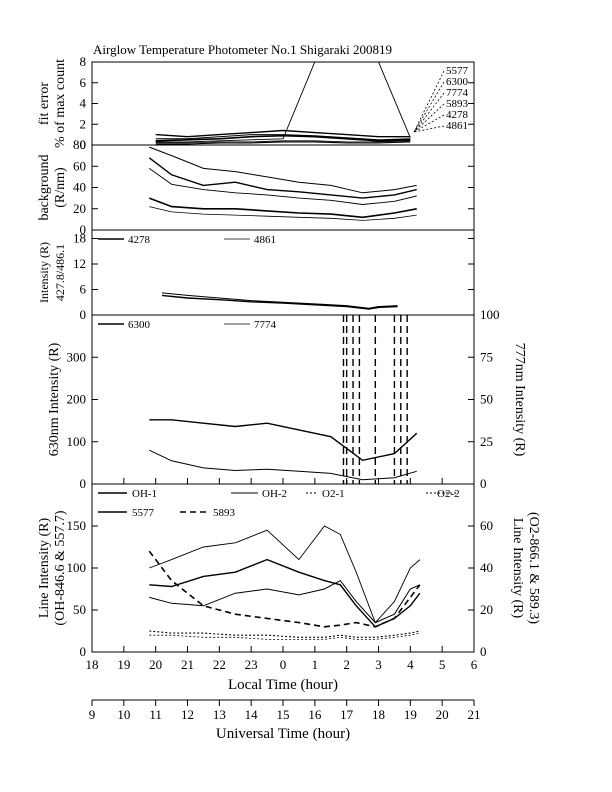 The height and width of the screenshot is (792, 612). What do you see at coordinates (155, 714) in the screenshot?
I see `ut-tick-label: 11` at bounding box center [155, 714].